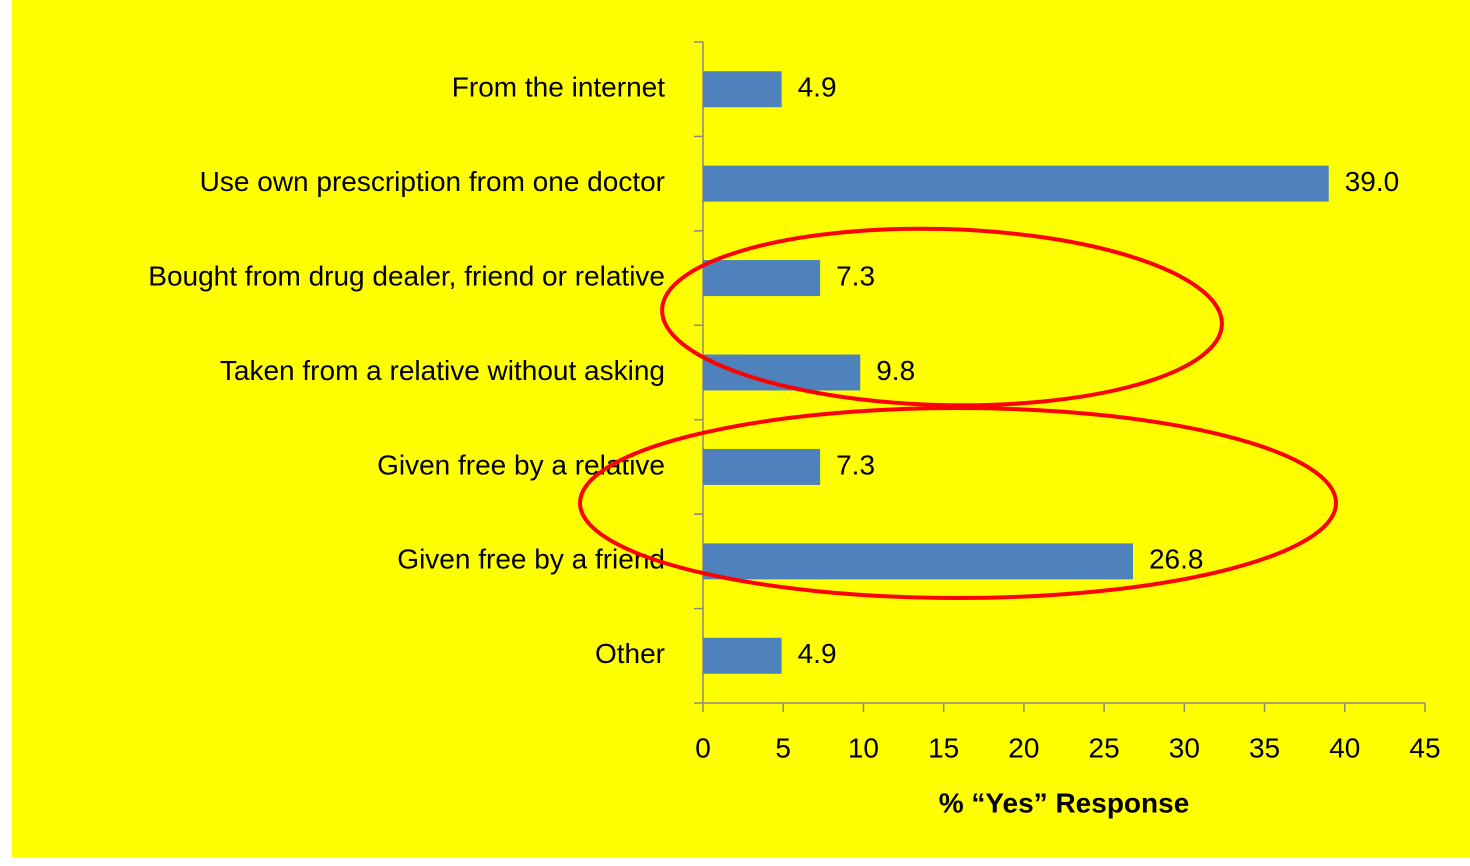 Image resolution: width=1470 pixels, height=866 pixels. What do you see at coordinates (630, 653) in the screenshot?
I see `y-tick-label: Other` at bounding box center [630, 653].